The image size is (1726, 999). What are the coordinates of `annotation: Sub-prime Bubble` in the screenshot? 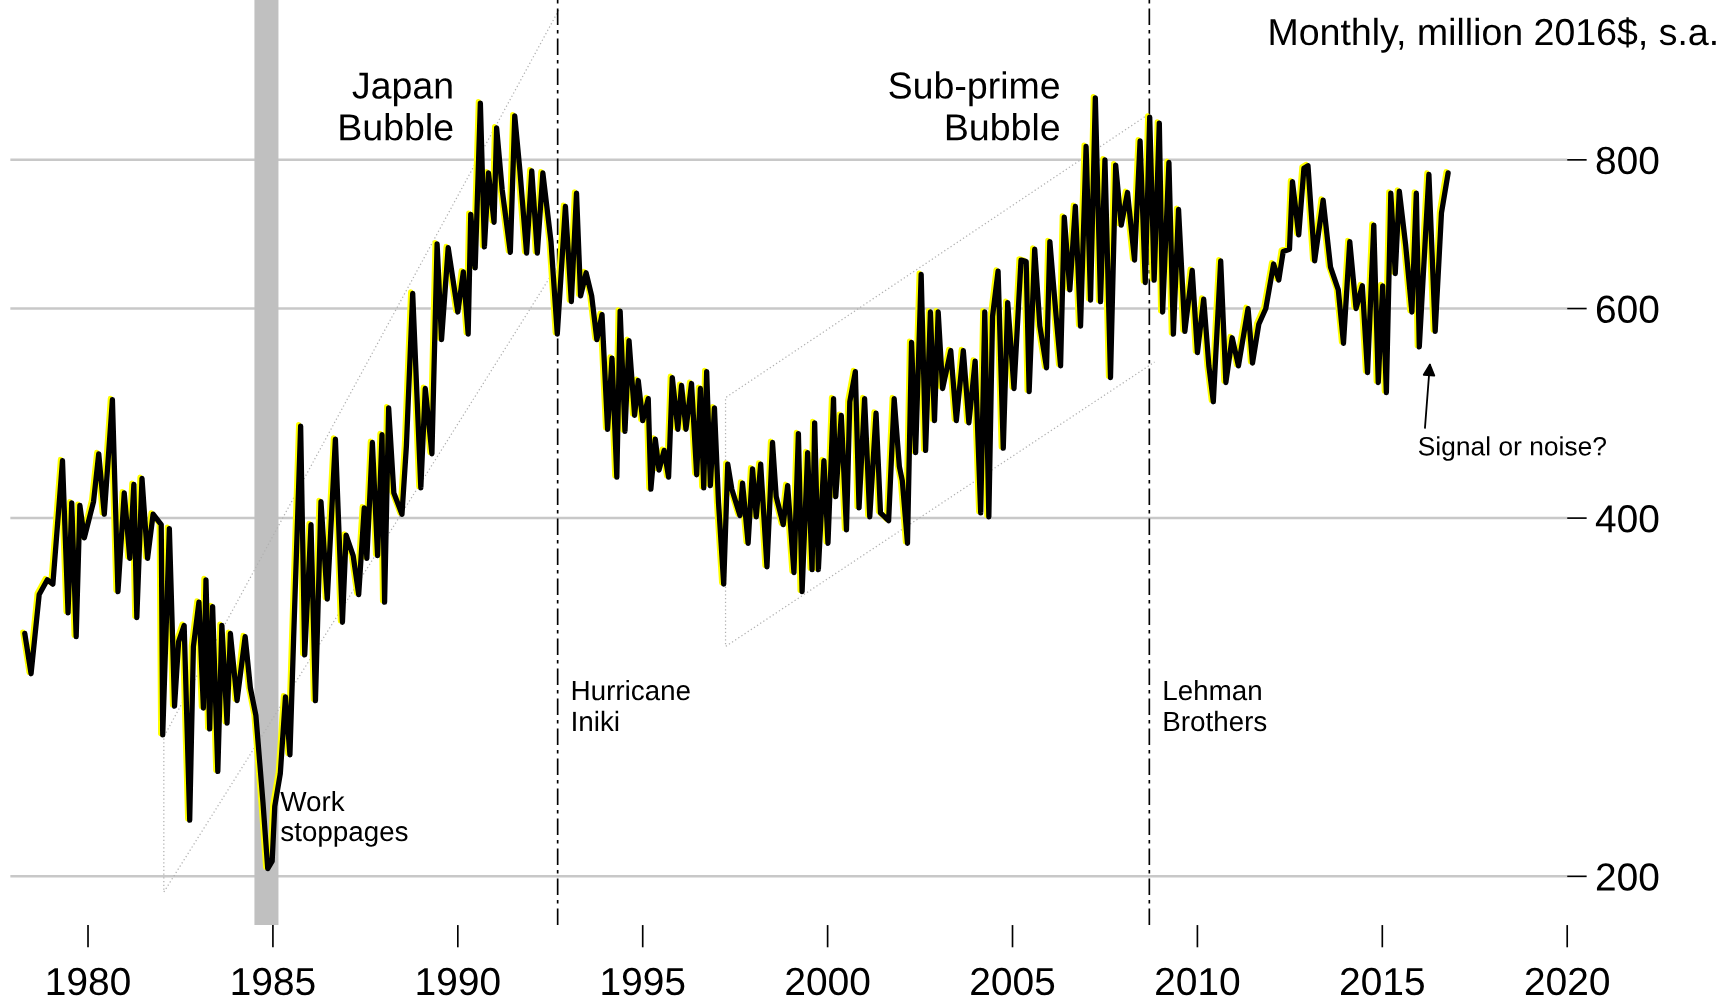 It's located at (974, 106).